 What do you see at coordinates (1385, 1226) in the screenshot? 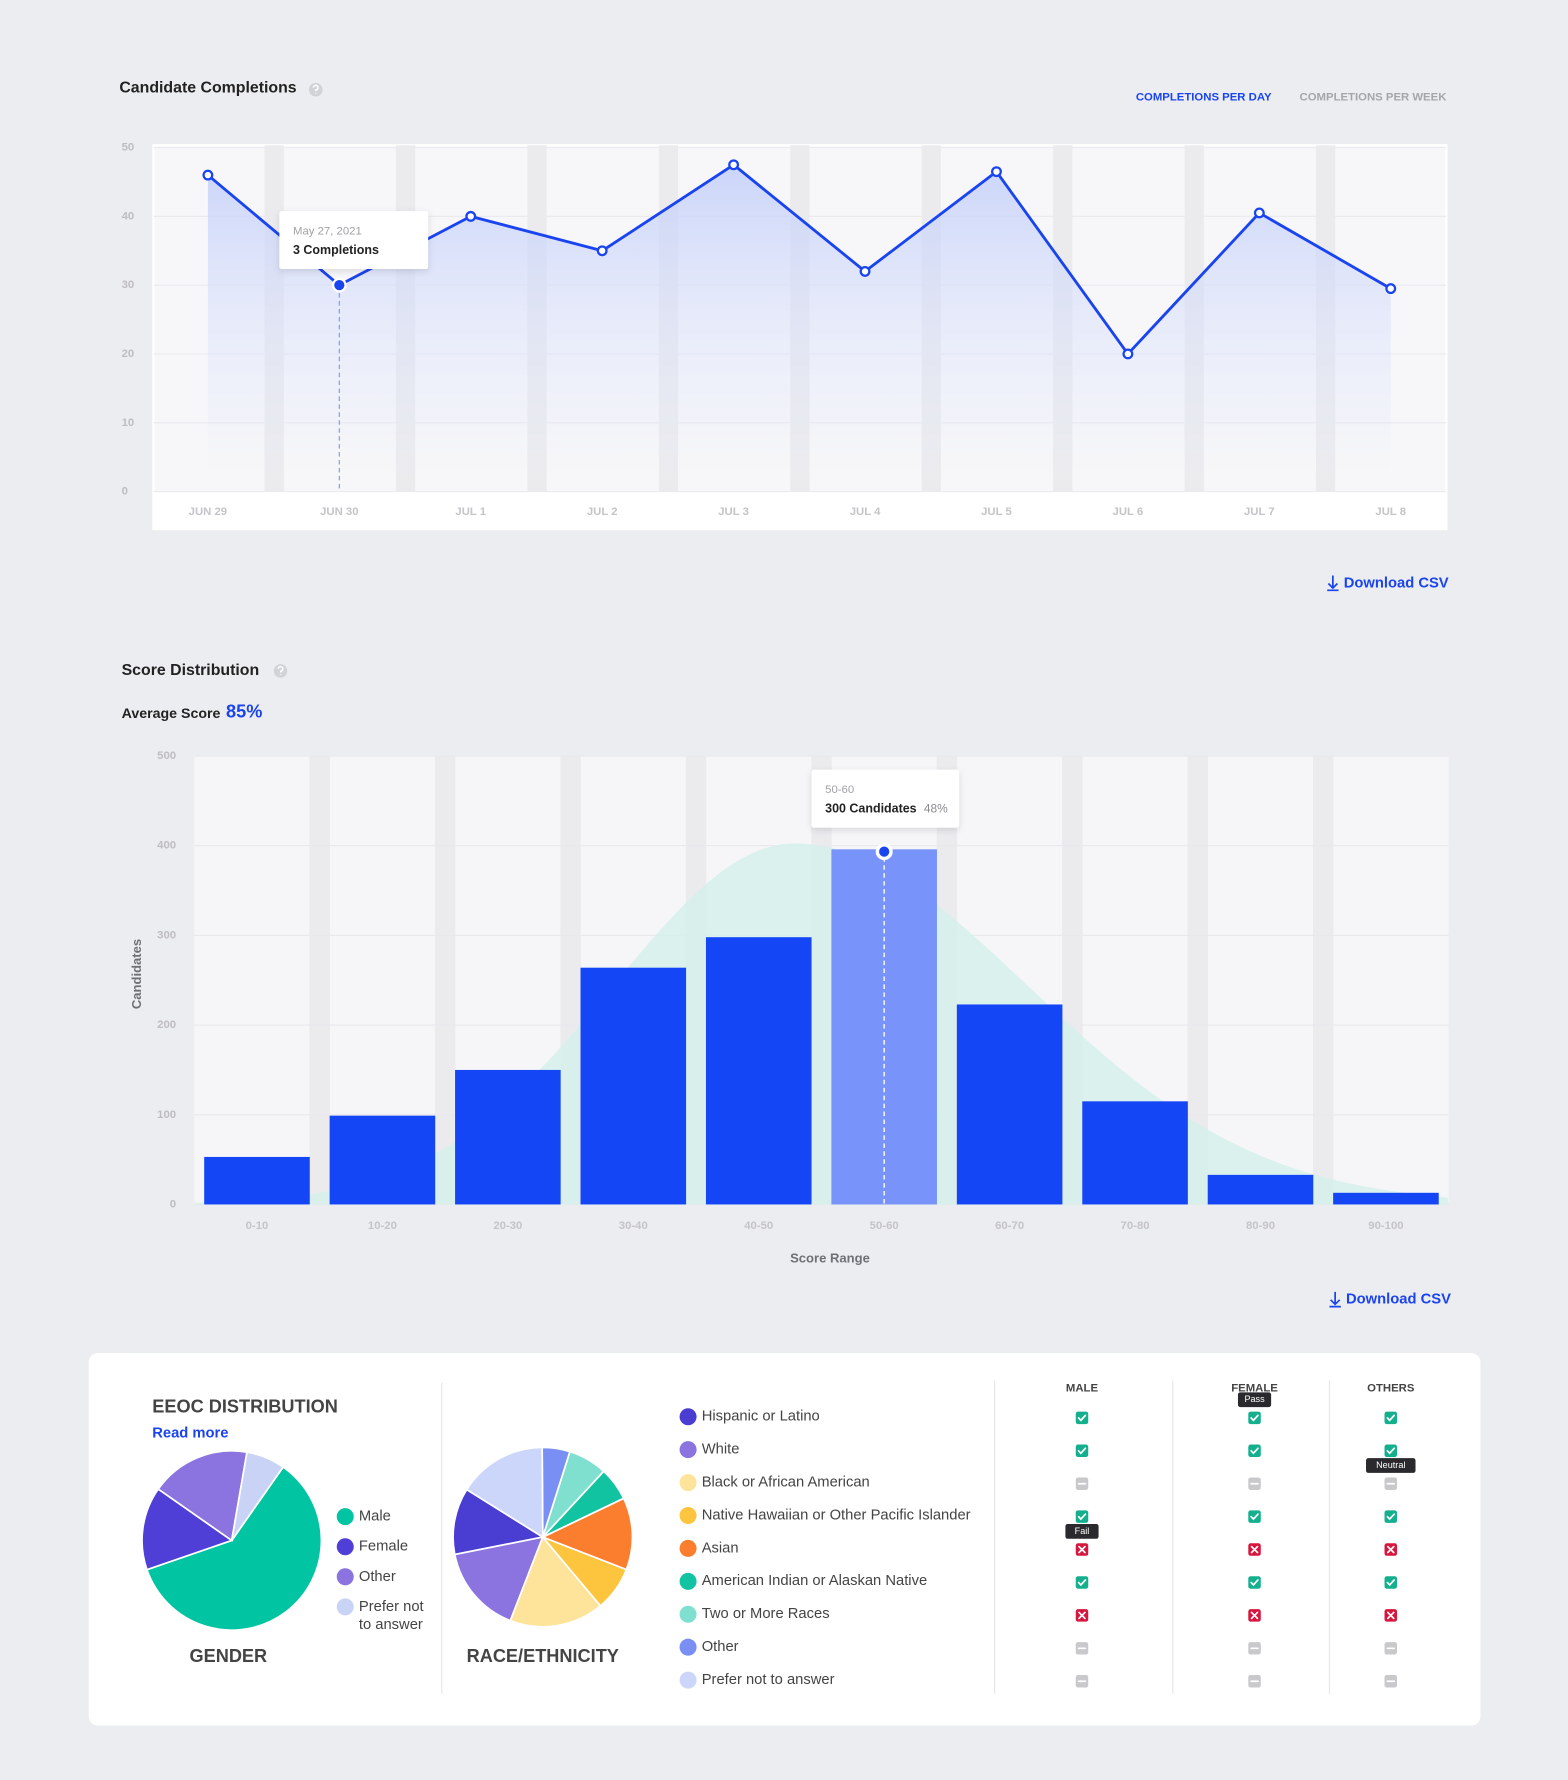
I see `x-tick-label: 90-100` at bounding box center [1385, 1226].